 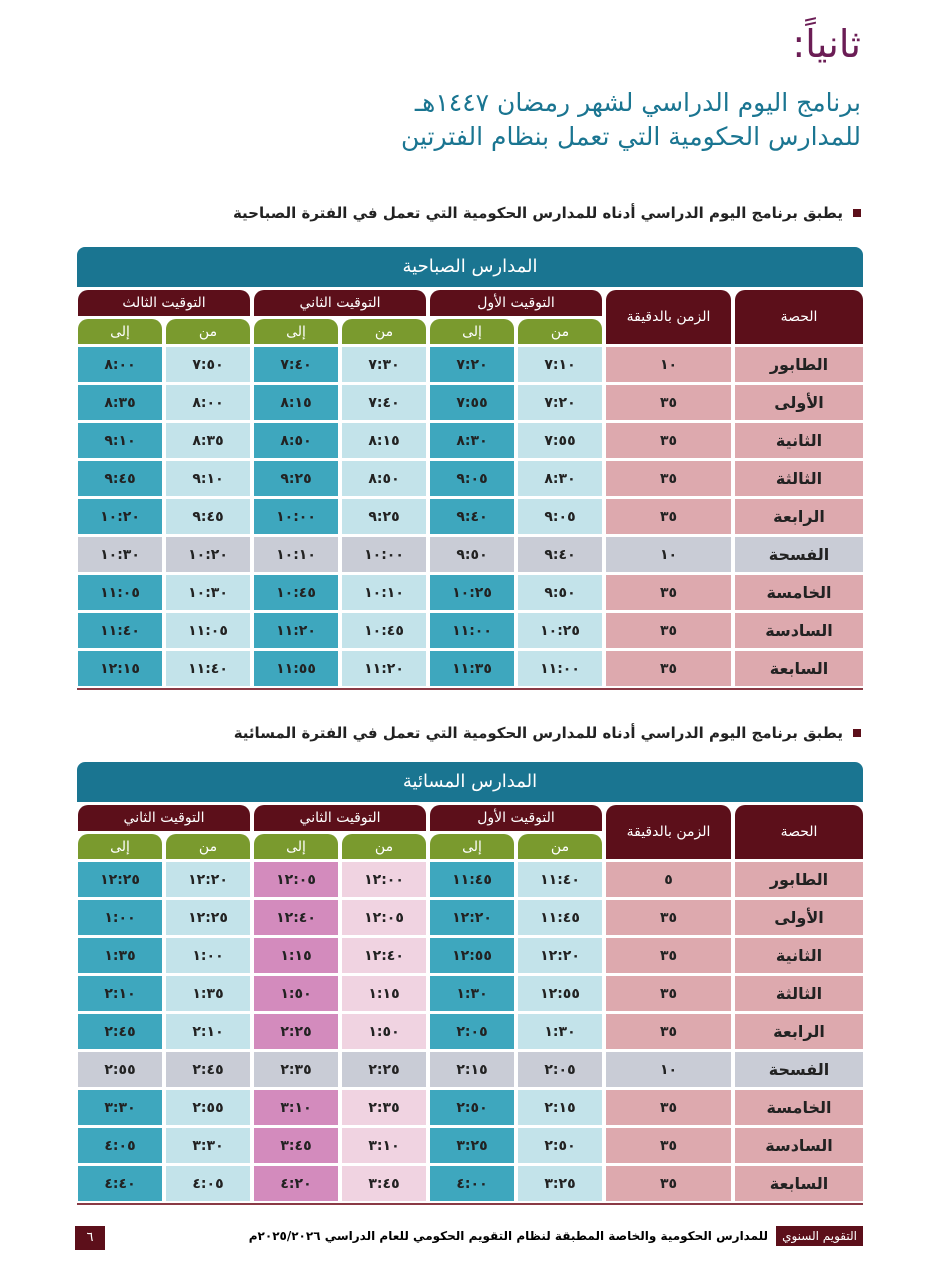 I want to click on time-to: ١٠:١٠, so click(x=296, y=554).